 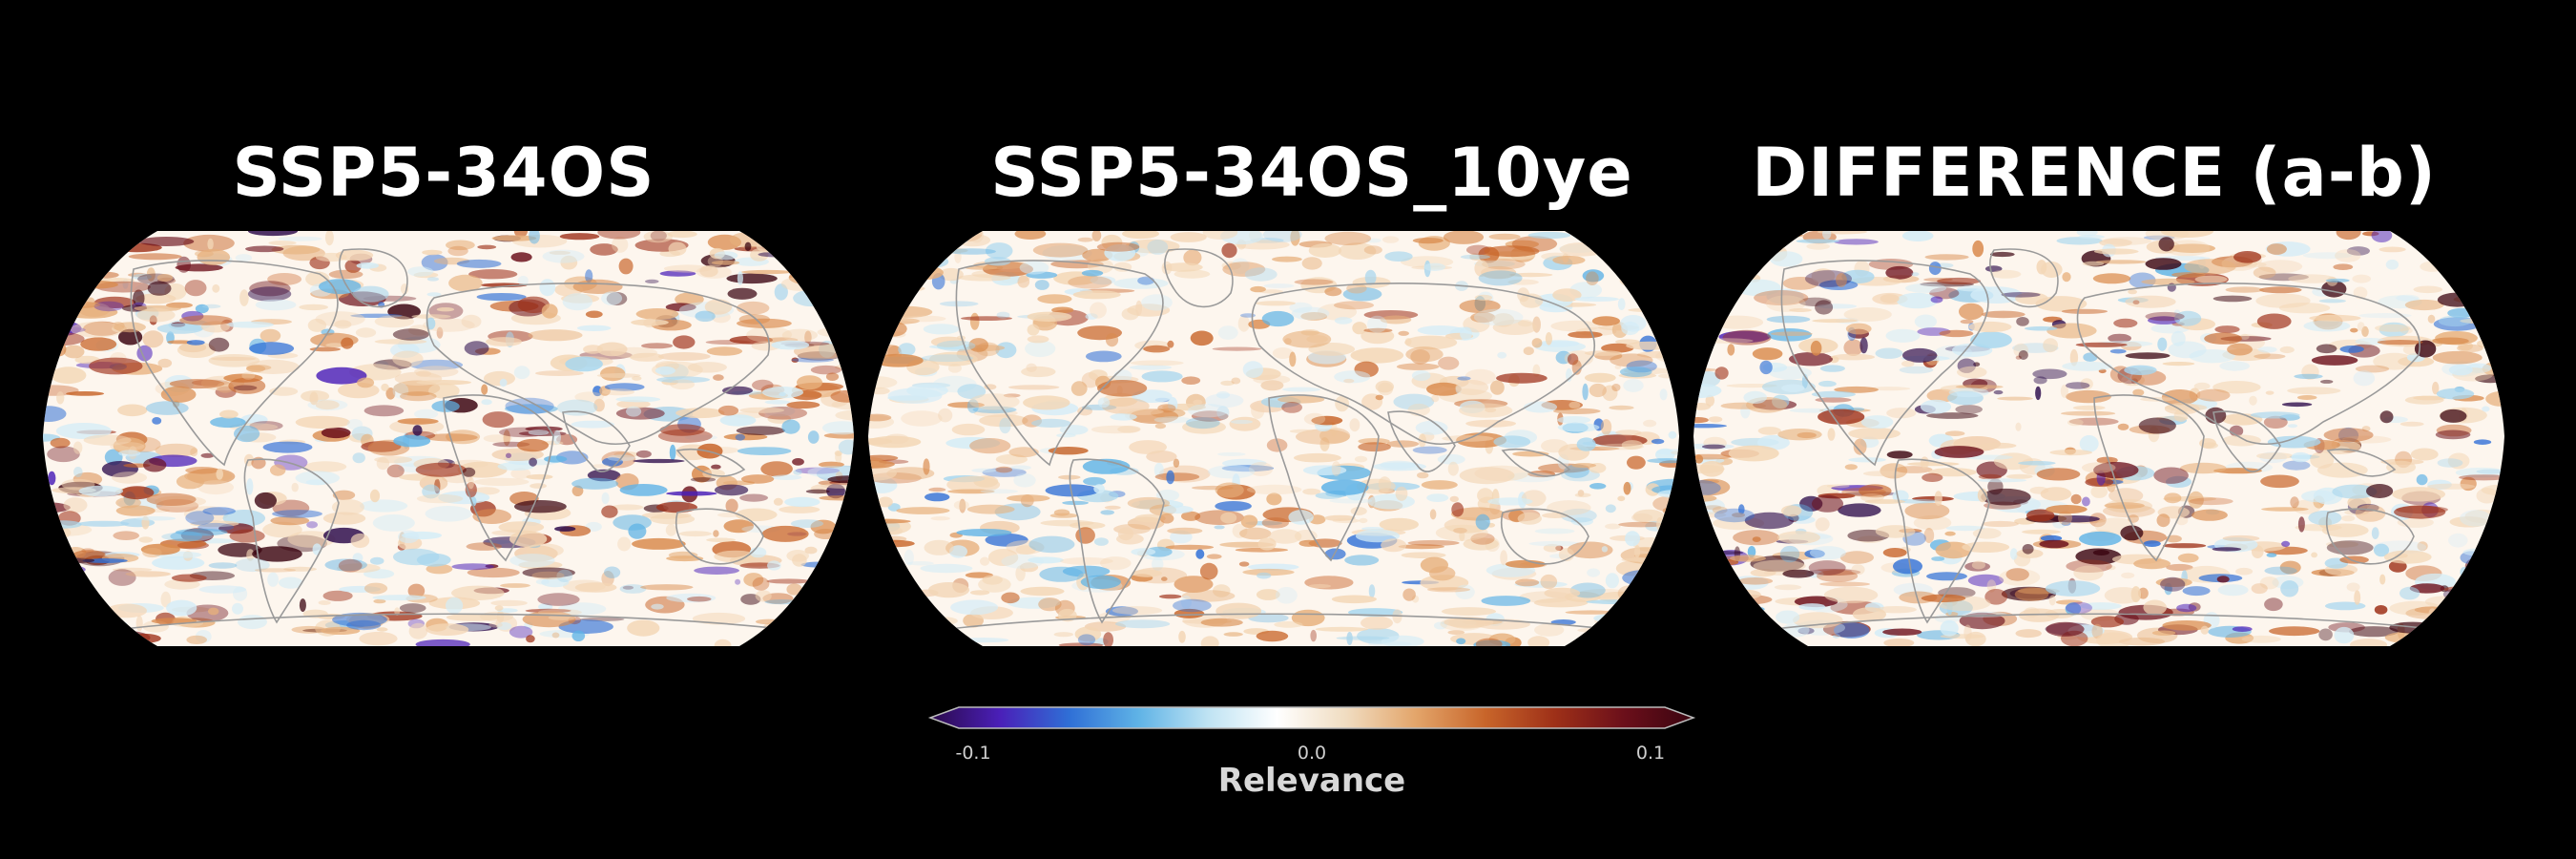 What do you see at coordinates (1311, 173) in the screenshot?
I see `panel-title-b: SSP5-34OS_10ye` at bounding box center [1311, 173].